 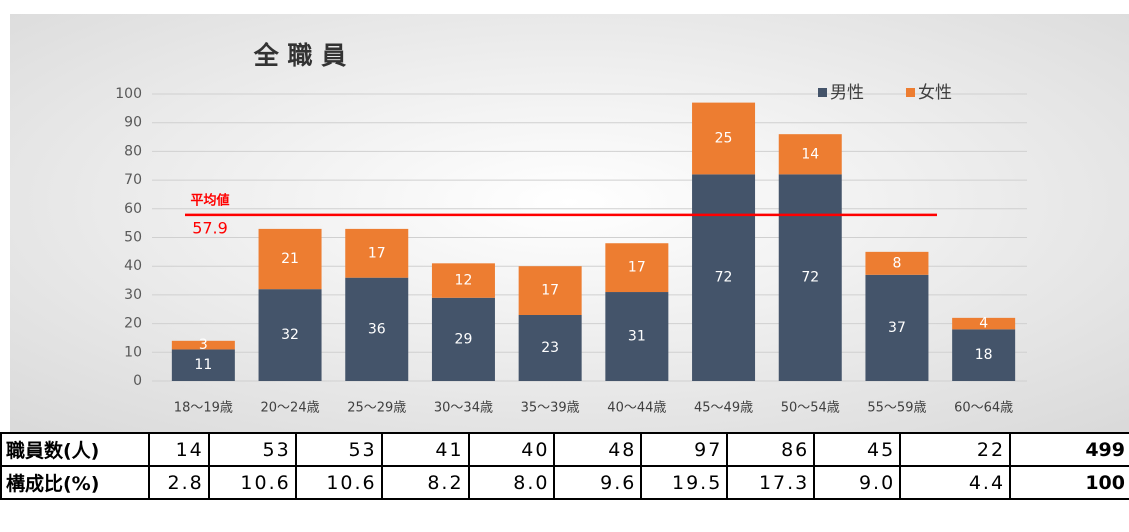 I want to click on y-tick-label: 10, so click(x=133, y=352).